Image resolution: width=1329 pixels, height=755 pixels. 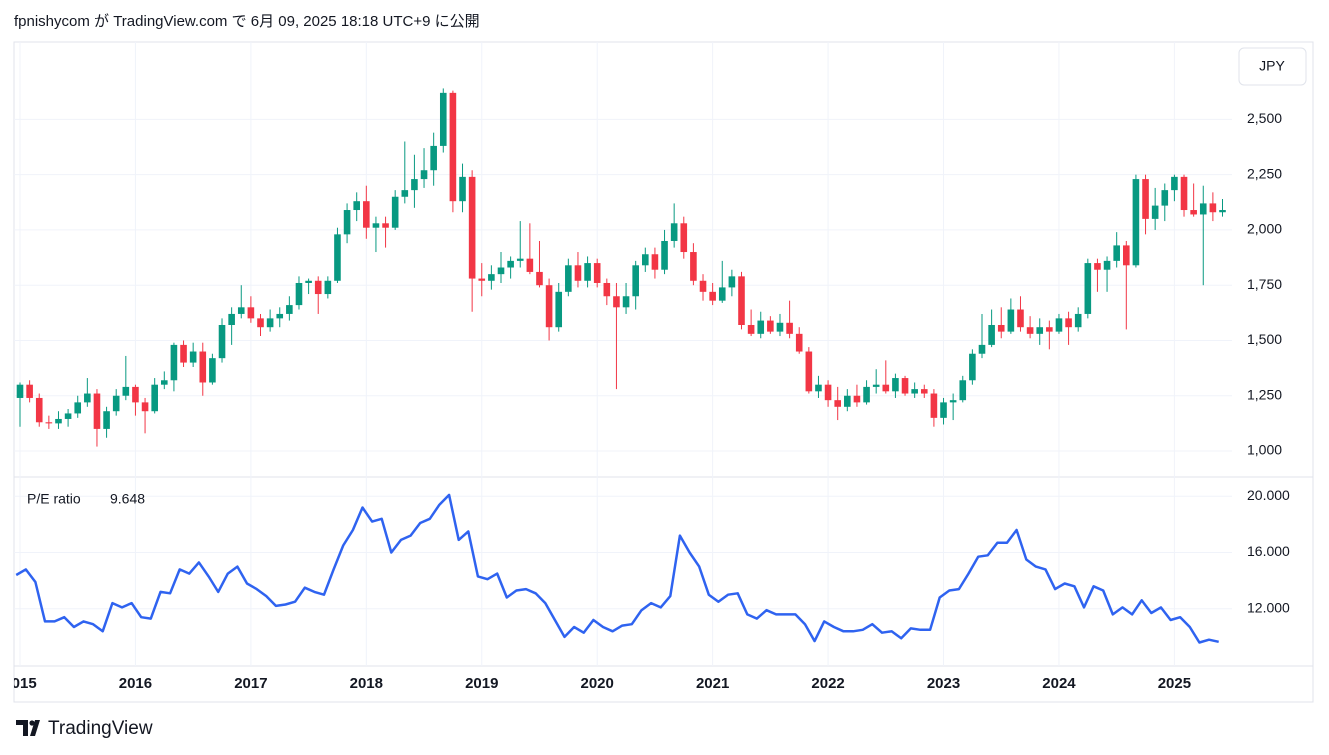 What do you see at coordinates (597, 683) in the screenshot?
I see `x-tick-label: 2020` at bounding box center [597, 683].